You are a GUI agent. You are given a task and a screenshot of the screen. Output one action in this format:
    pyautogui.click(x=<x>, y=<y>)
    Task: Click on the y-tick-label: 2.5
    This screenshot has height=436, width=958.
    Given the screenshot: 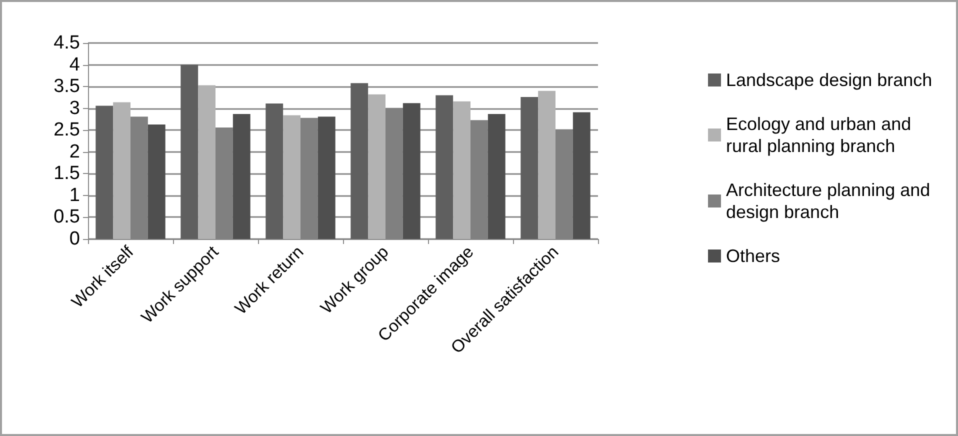 What is the action you would take?
    pyautogui.click(x=67, y=130)
    